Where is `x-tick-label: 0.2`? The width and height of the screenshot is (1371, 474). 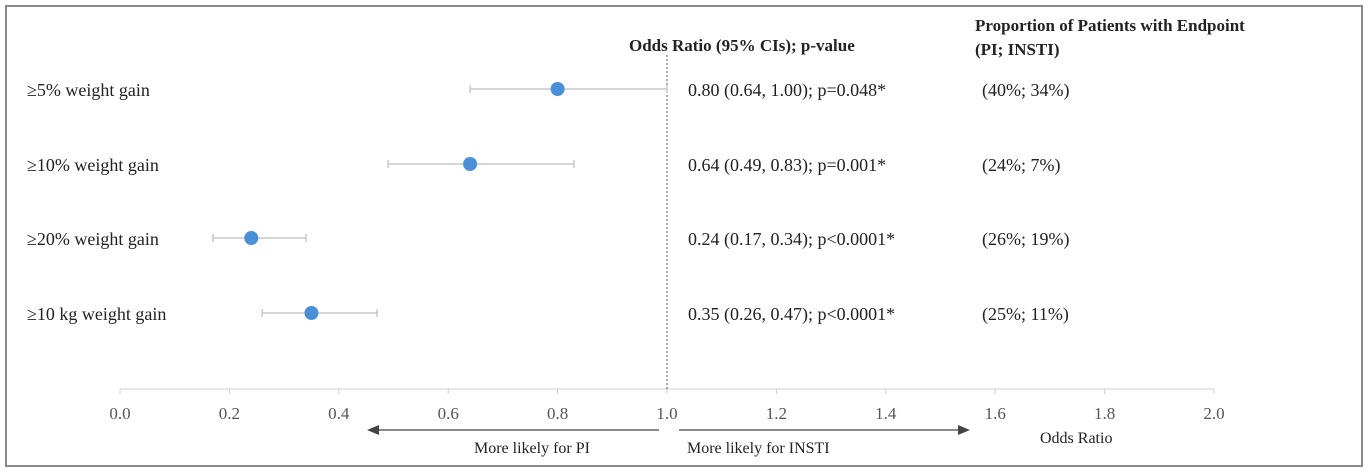 x-tick-label: 0.2 is located at coordinates (229, 413).